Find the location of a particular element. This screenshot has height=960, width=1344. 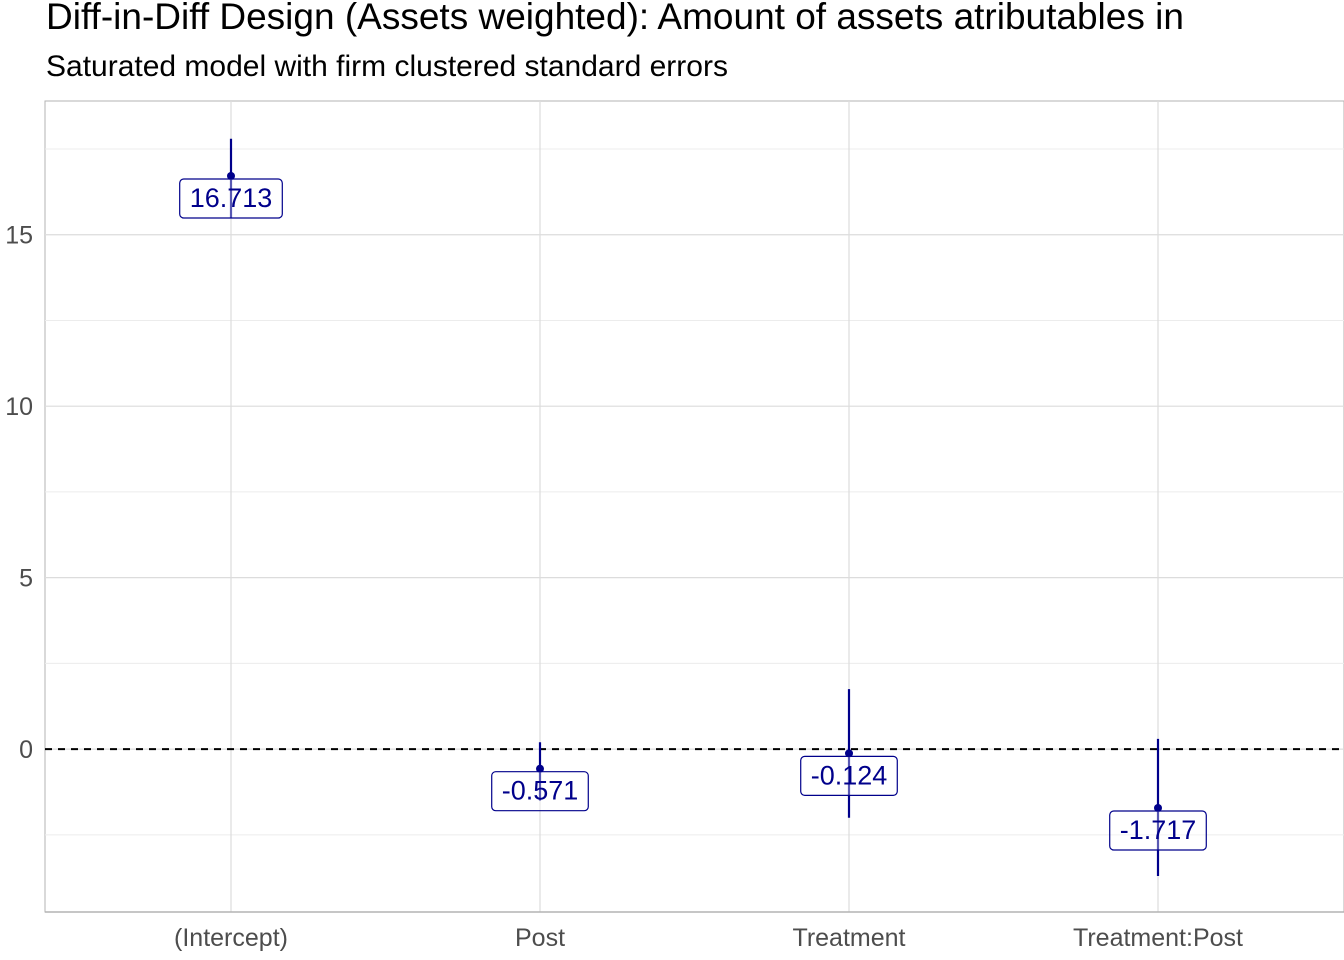

value-label: -0.124 is located at coordinates (849, 775).